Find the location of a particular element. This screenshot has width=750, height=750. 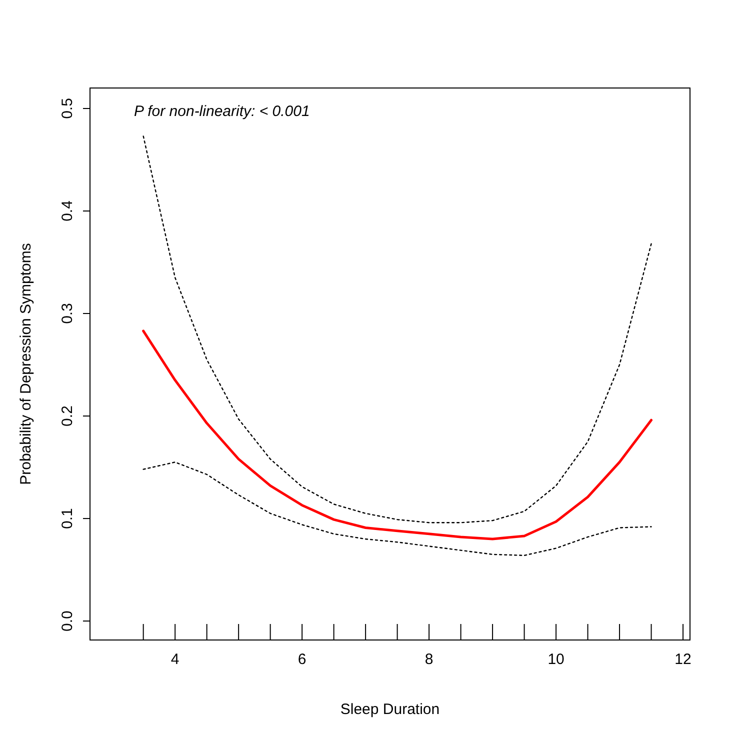

y-tick-label: 0.5 is located at coordinates (67, 108).